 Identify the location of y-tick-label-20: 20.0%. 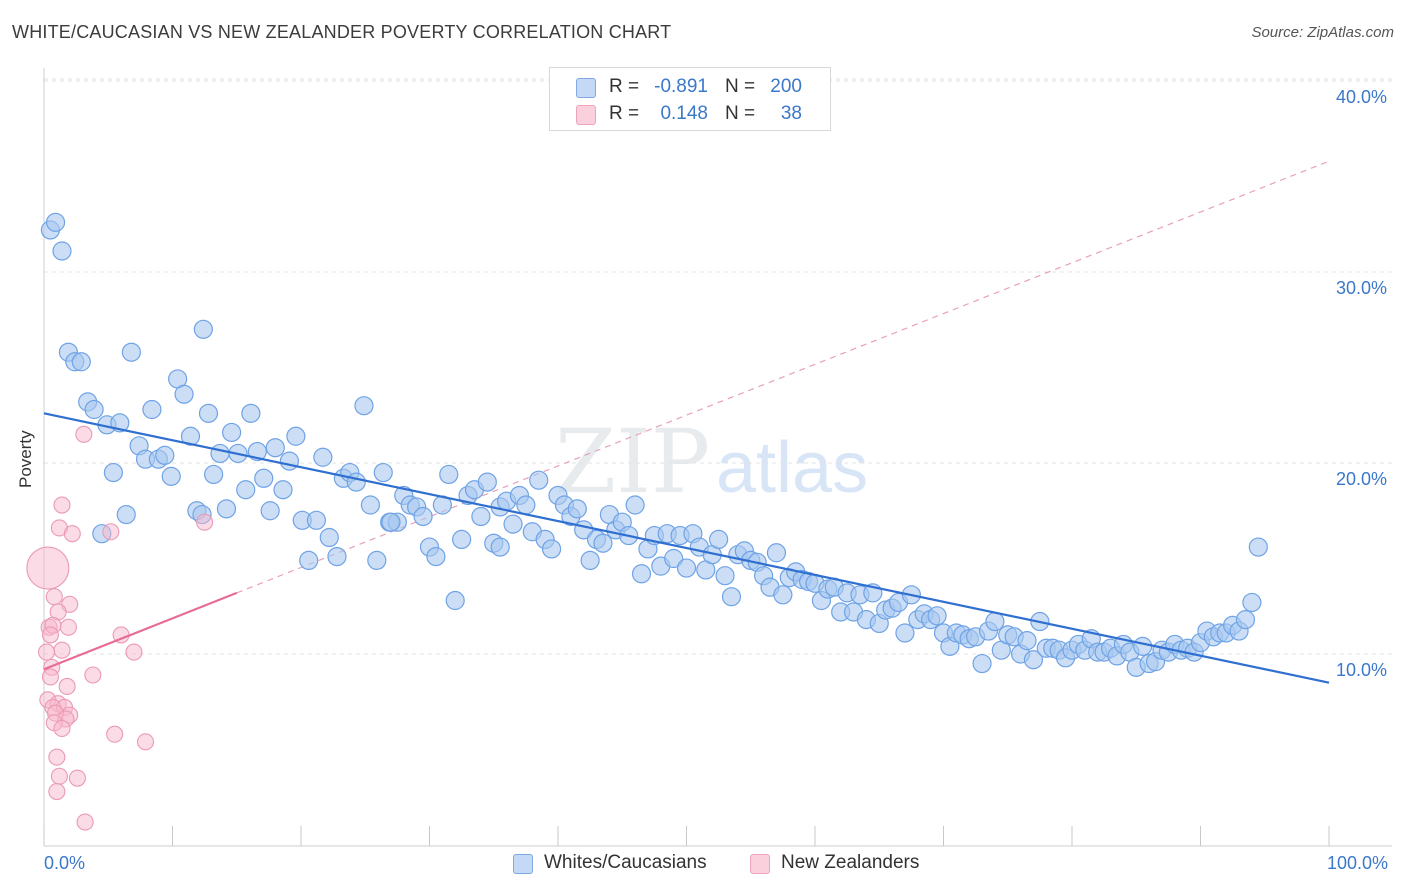
(1362, 479).